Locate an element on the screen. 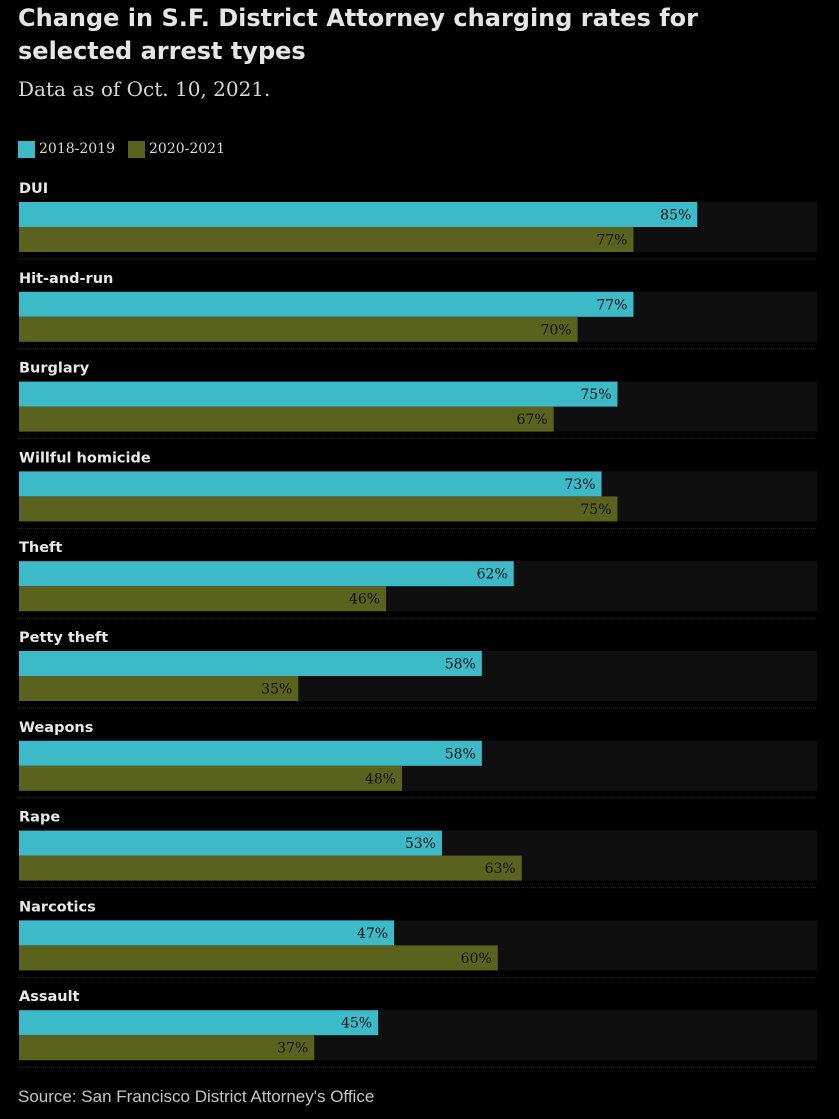  legend-item-2018-2019: 2018-2019 is located at coordinates (66, 149).